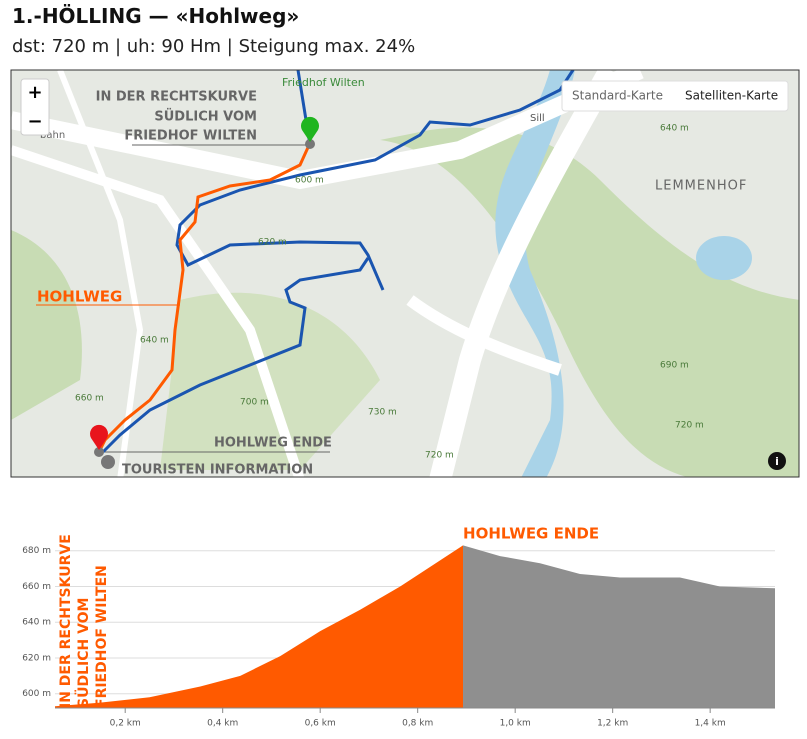  I want to click on map-label: LEMMENHOF, so click(701, 186).